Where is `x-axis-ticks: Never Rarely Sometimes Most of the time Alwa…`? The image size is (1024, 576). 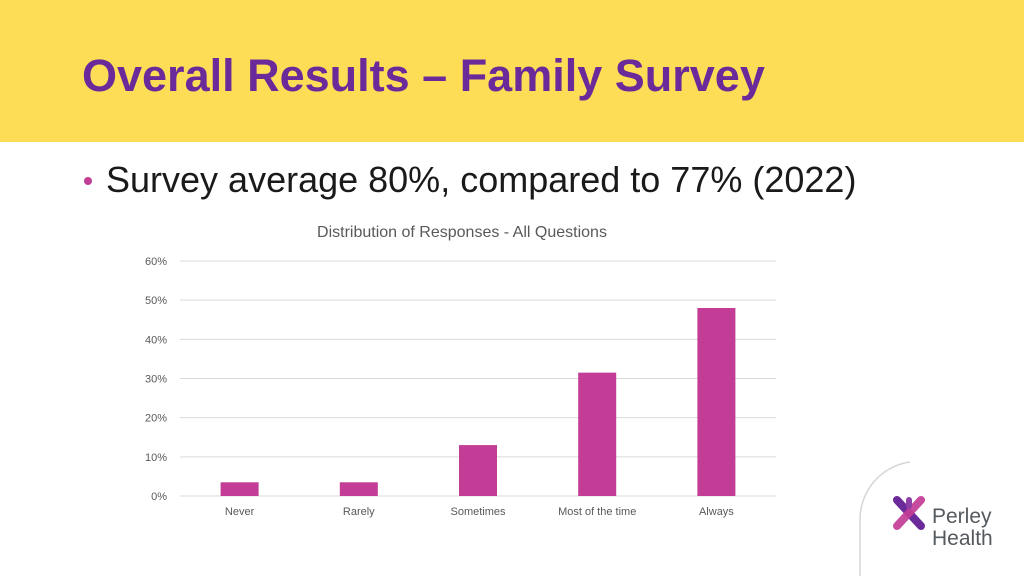 x-axis-ticks: Never Rarely Sometimes Most of the time Alwa… is located at coordinates (479, 512).